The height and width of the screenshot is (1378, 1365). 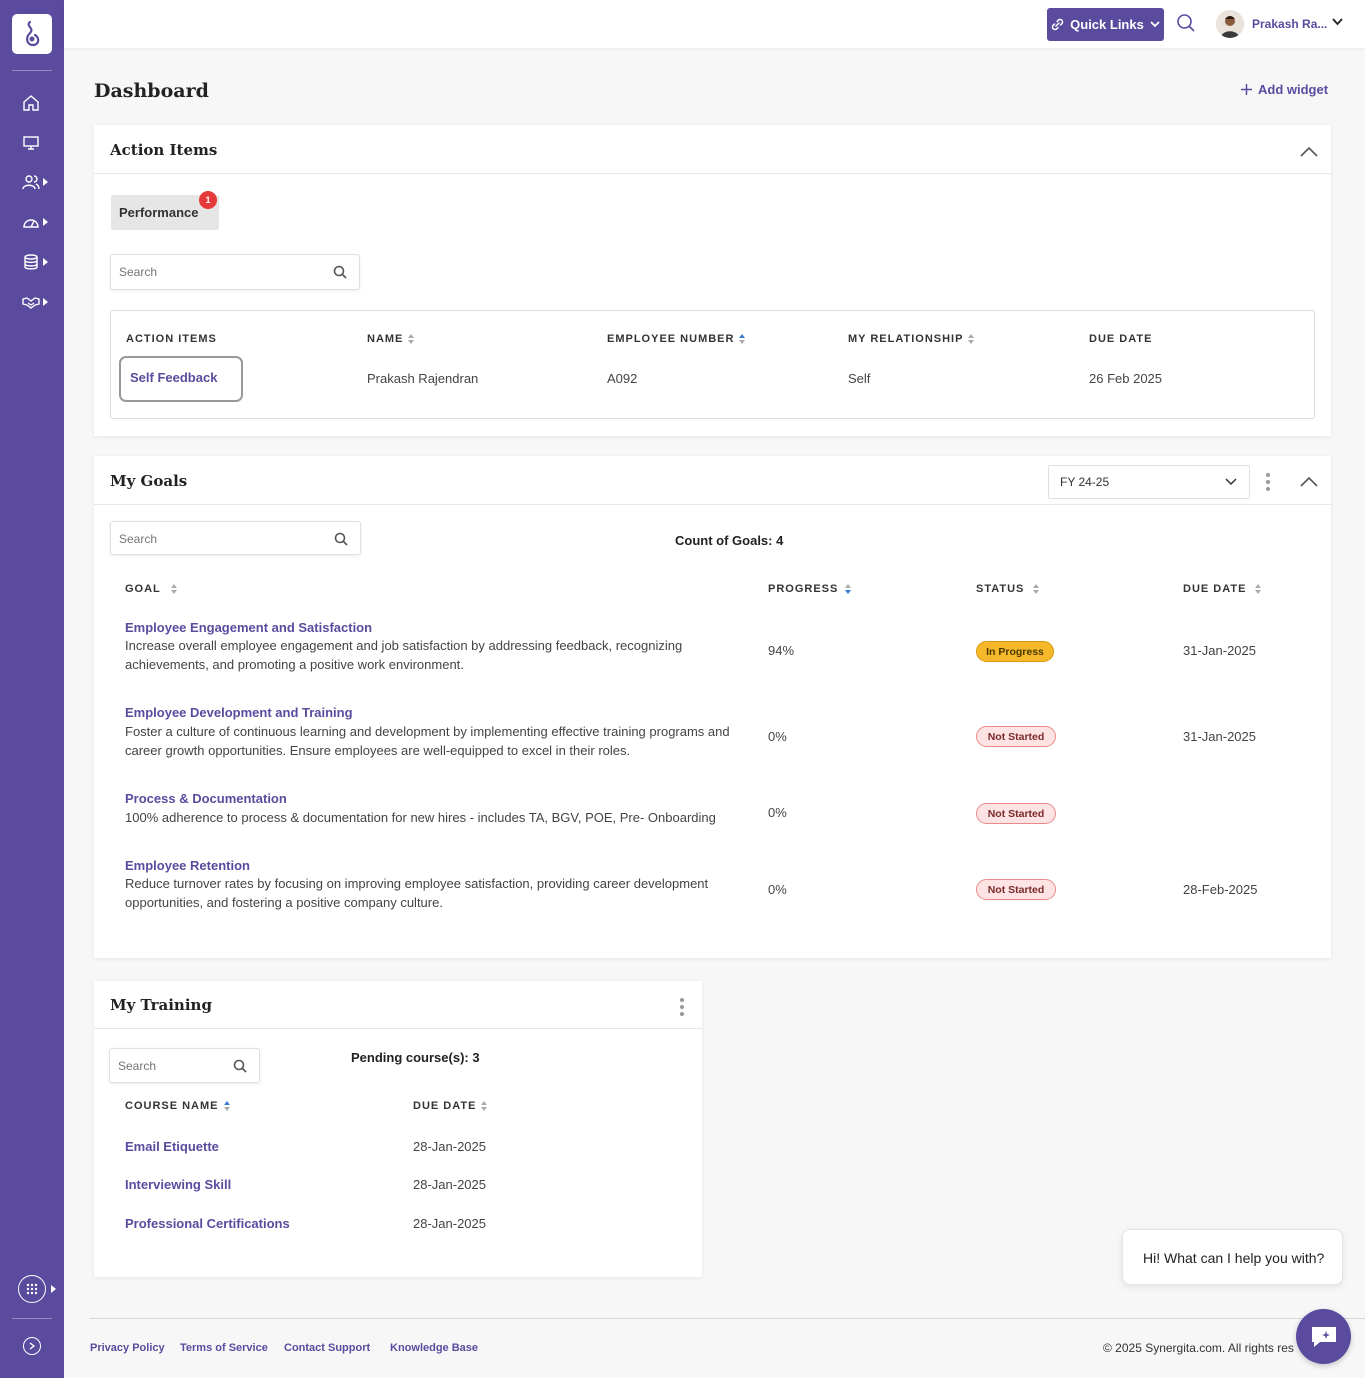 What do you see at coordinates (32, 70) in the screenshot?
I see `sidebar-divider` at bounding box center [32, 70].